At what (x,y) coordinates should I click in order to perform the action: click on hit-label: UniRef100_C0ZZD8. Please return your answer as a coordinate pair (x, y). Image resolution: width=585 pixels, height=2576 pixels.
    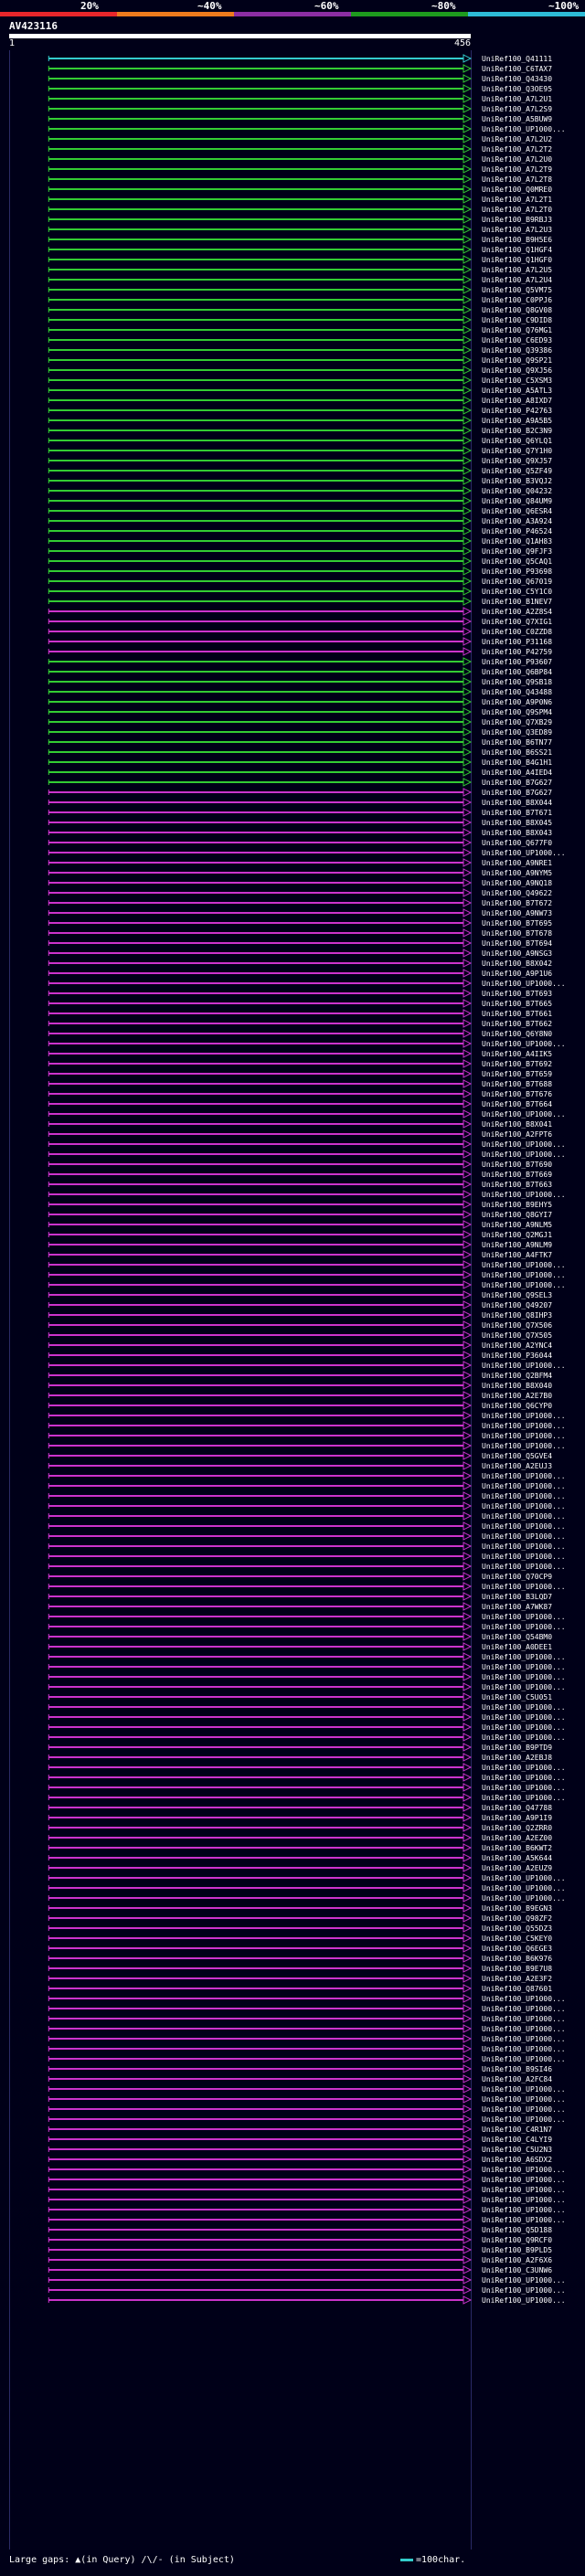
    Looking at the image, I should click on (517, 632).